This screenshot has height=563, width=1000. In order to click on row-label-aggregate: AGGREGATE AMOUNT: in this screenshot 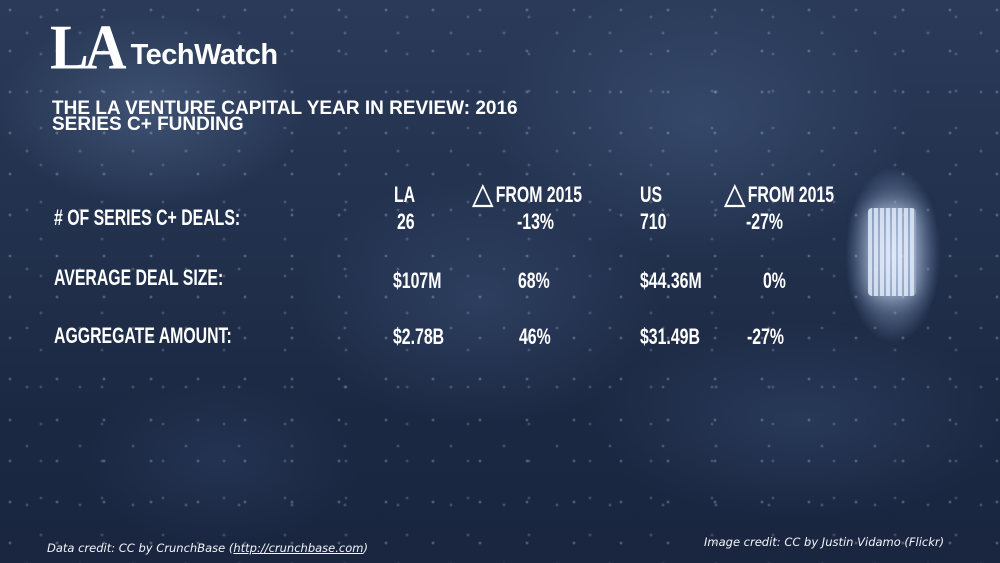, I will do `click(143, 335)`.